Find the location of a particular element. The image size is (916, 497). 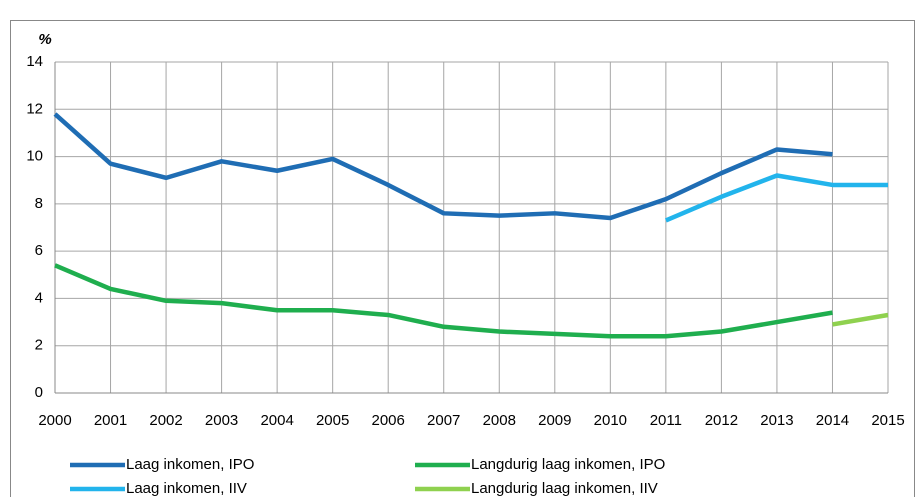

x-tick-label: 2007 is located at coordinates (443, 420).